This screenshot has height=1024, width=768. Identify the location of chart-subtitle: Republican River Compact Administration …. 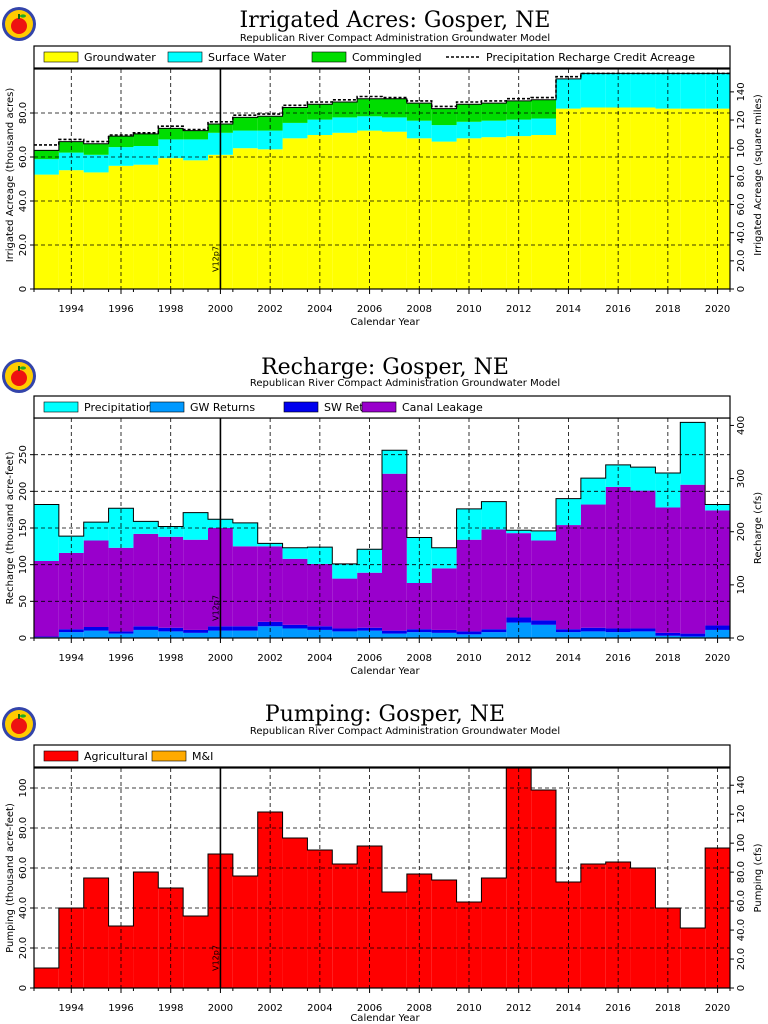
(395, 38).